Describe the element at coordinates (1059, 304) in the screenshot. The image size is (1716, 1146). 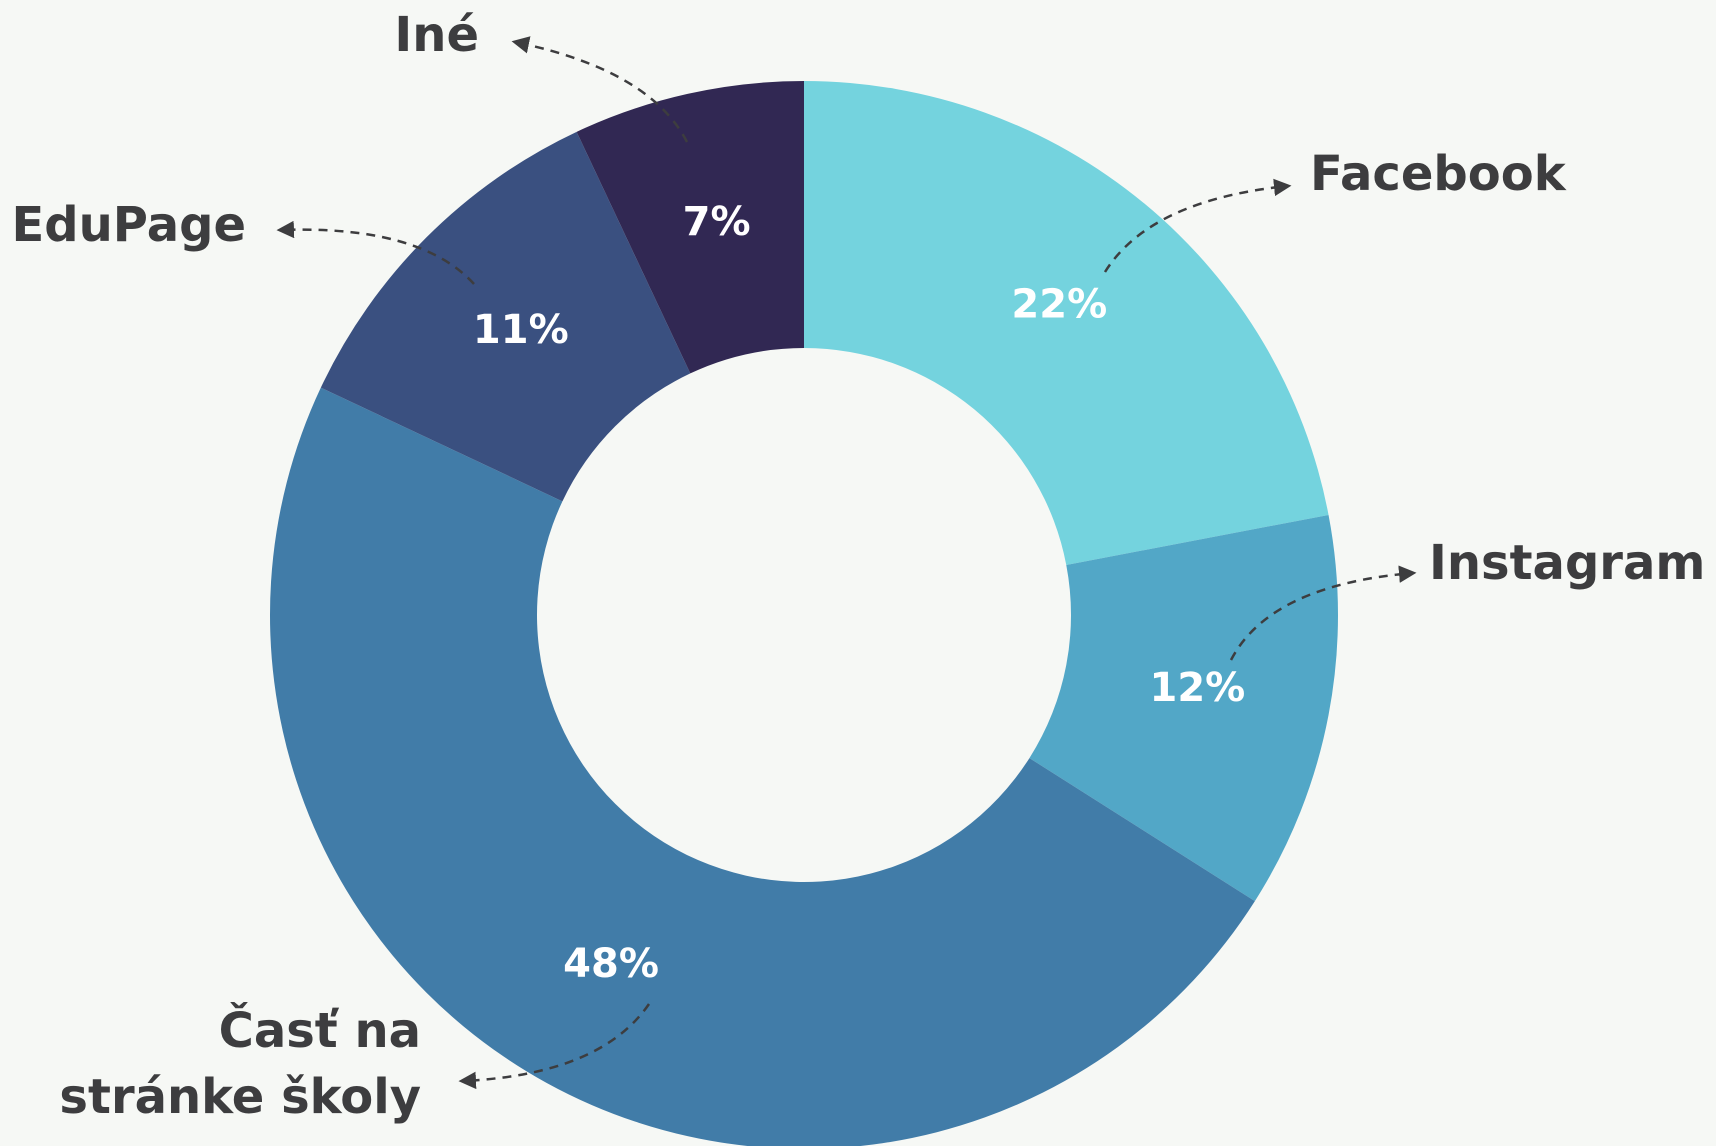
I see `value-label: 22%` at that location.